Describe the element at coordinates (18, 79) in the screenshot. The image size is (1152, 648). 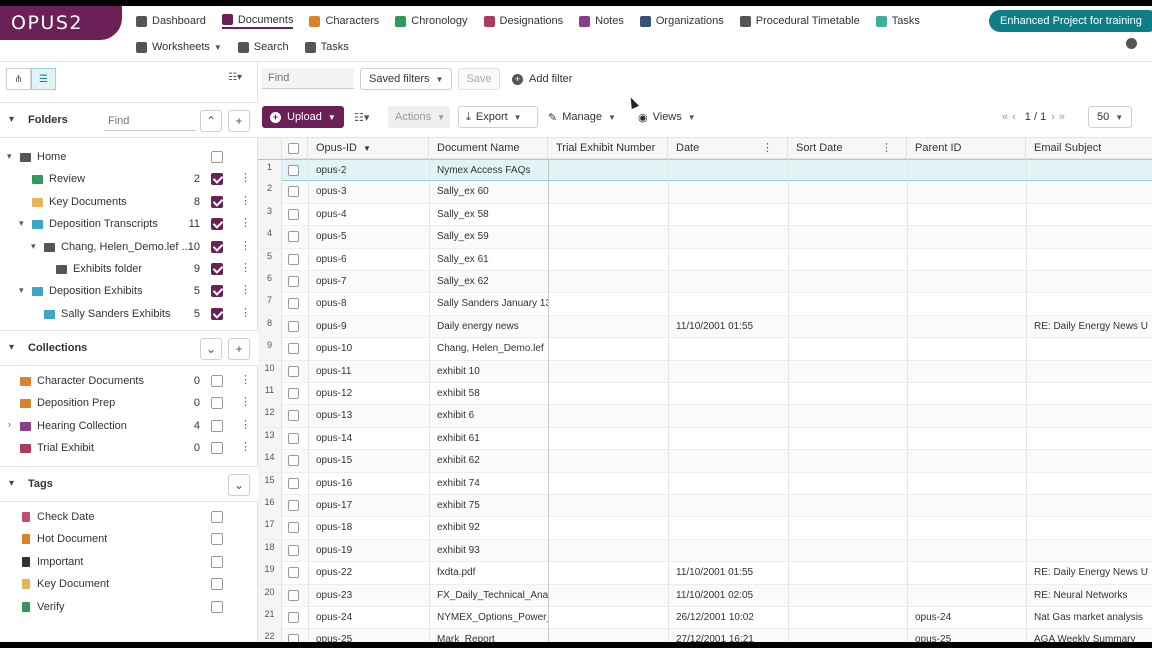
I see `tree-view-button: ⋔` at that location.